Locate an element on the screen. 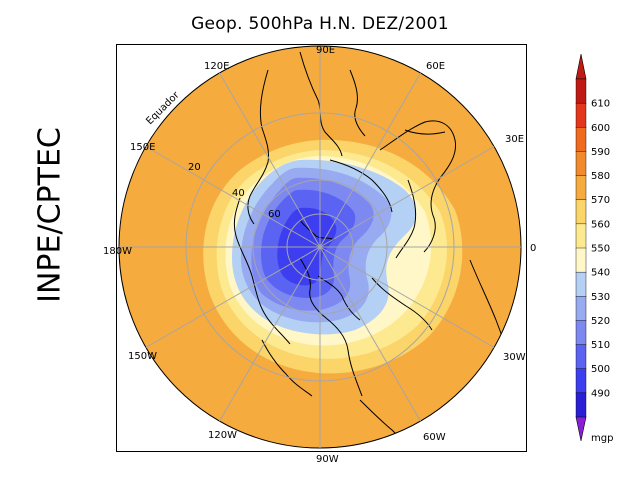  lon-label-60w: 60W is located at coordinates (434, 437).